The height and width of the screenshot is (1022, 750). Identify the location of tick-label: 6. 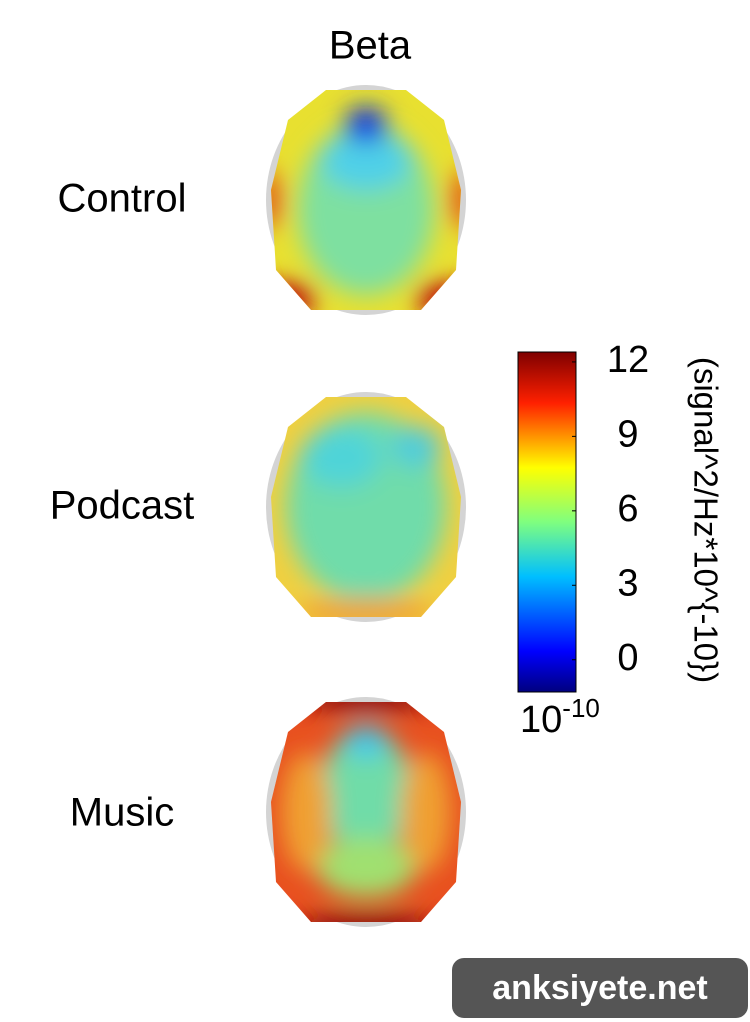
(627, 509).